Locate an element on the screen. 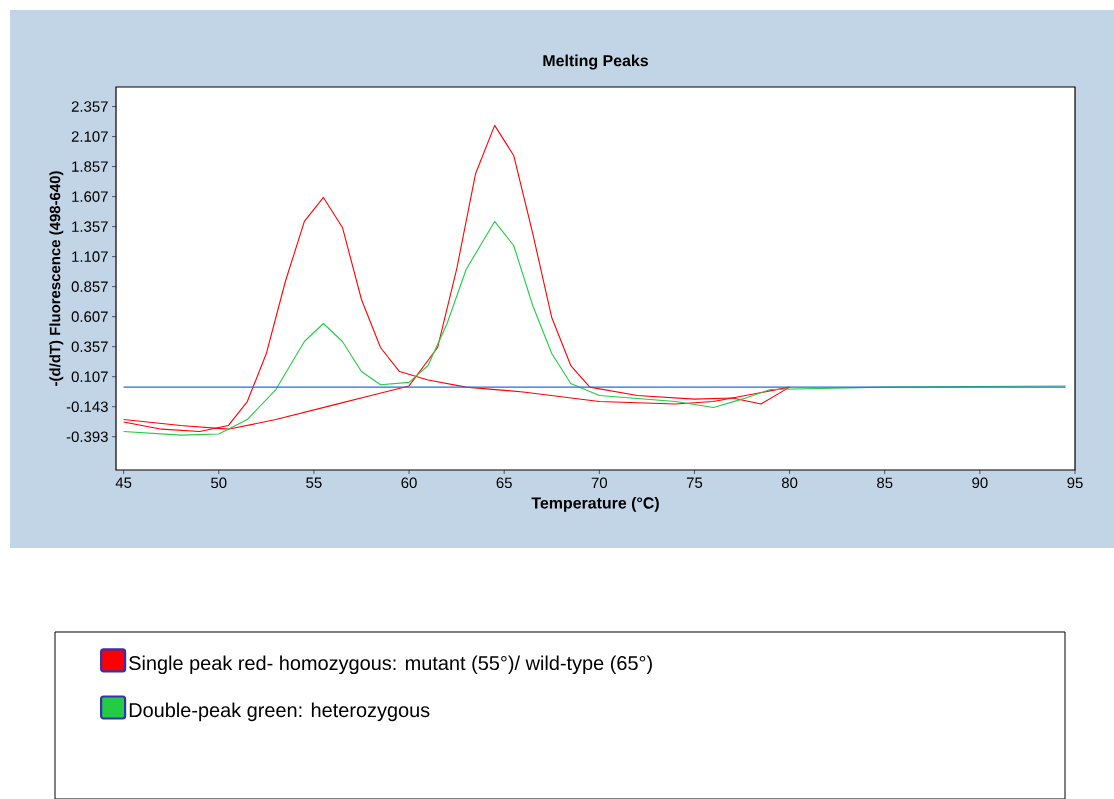 This screenshot has width=1114, height=799. y-axis-title: -(d/dT) Fluorescence (498-640) is located at coordinates (56, 278).